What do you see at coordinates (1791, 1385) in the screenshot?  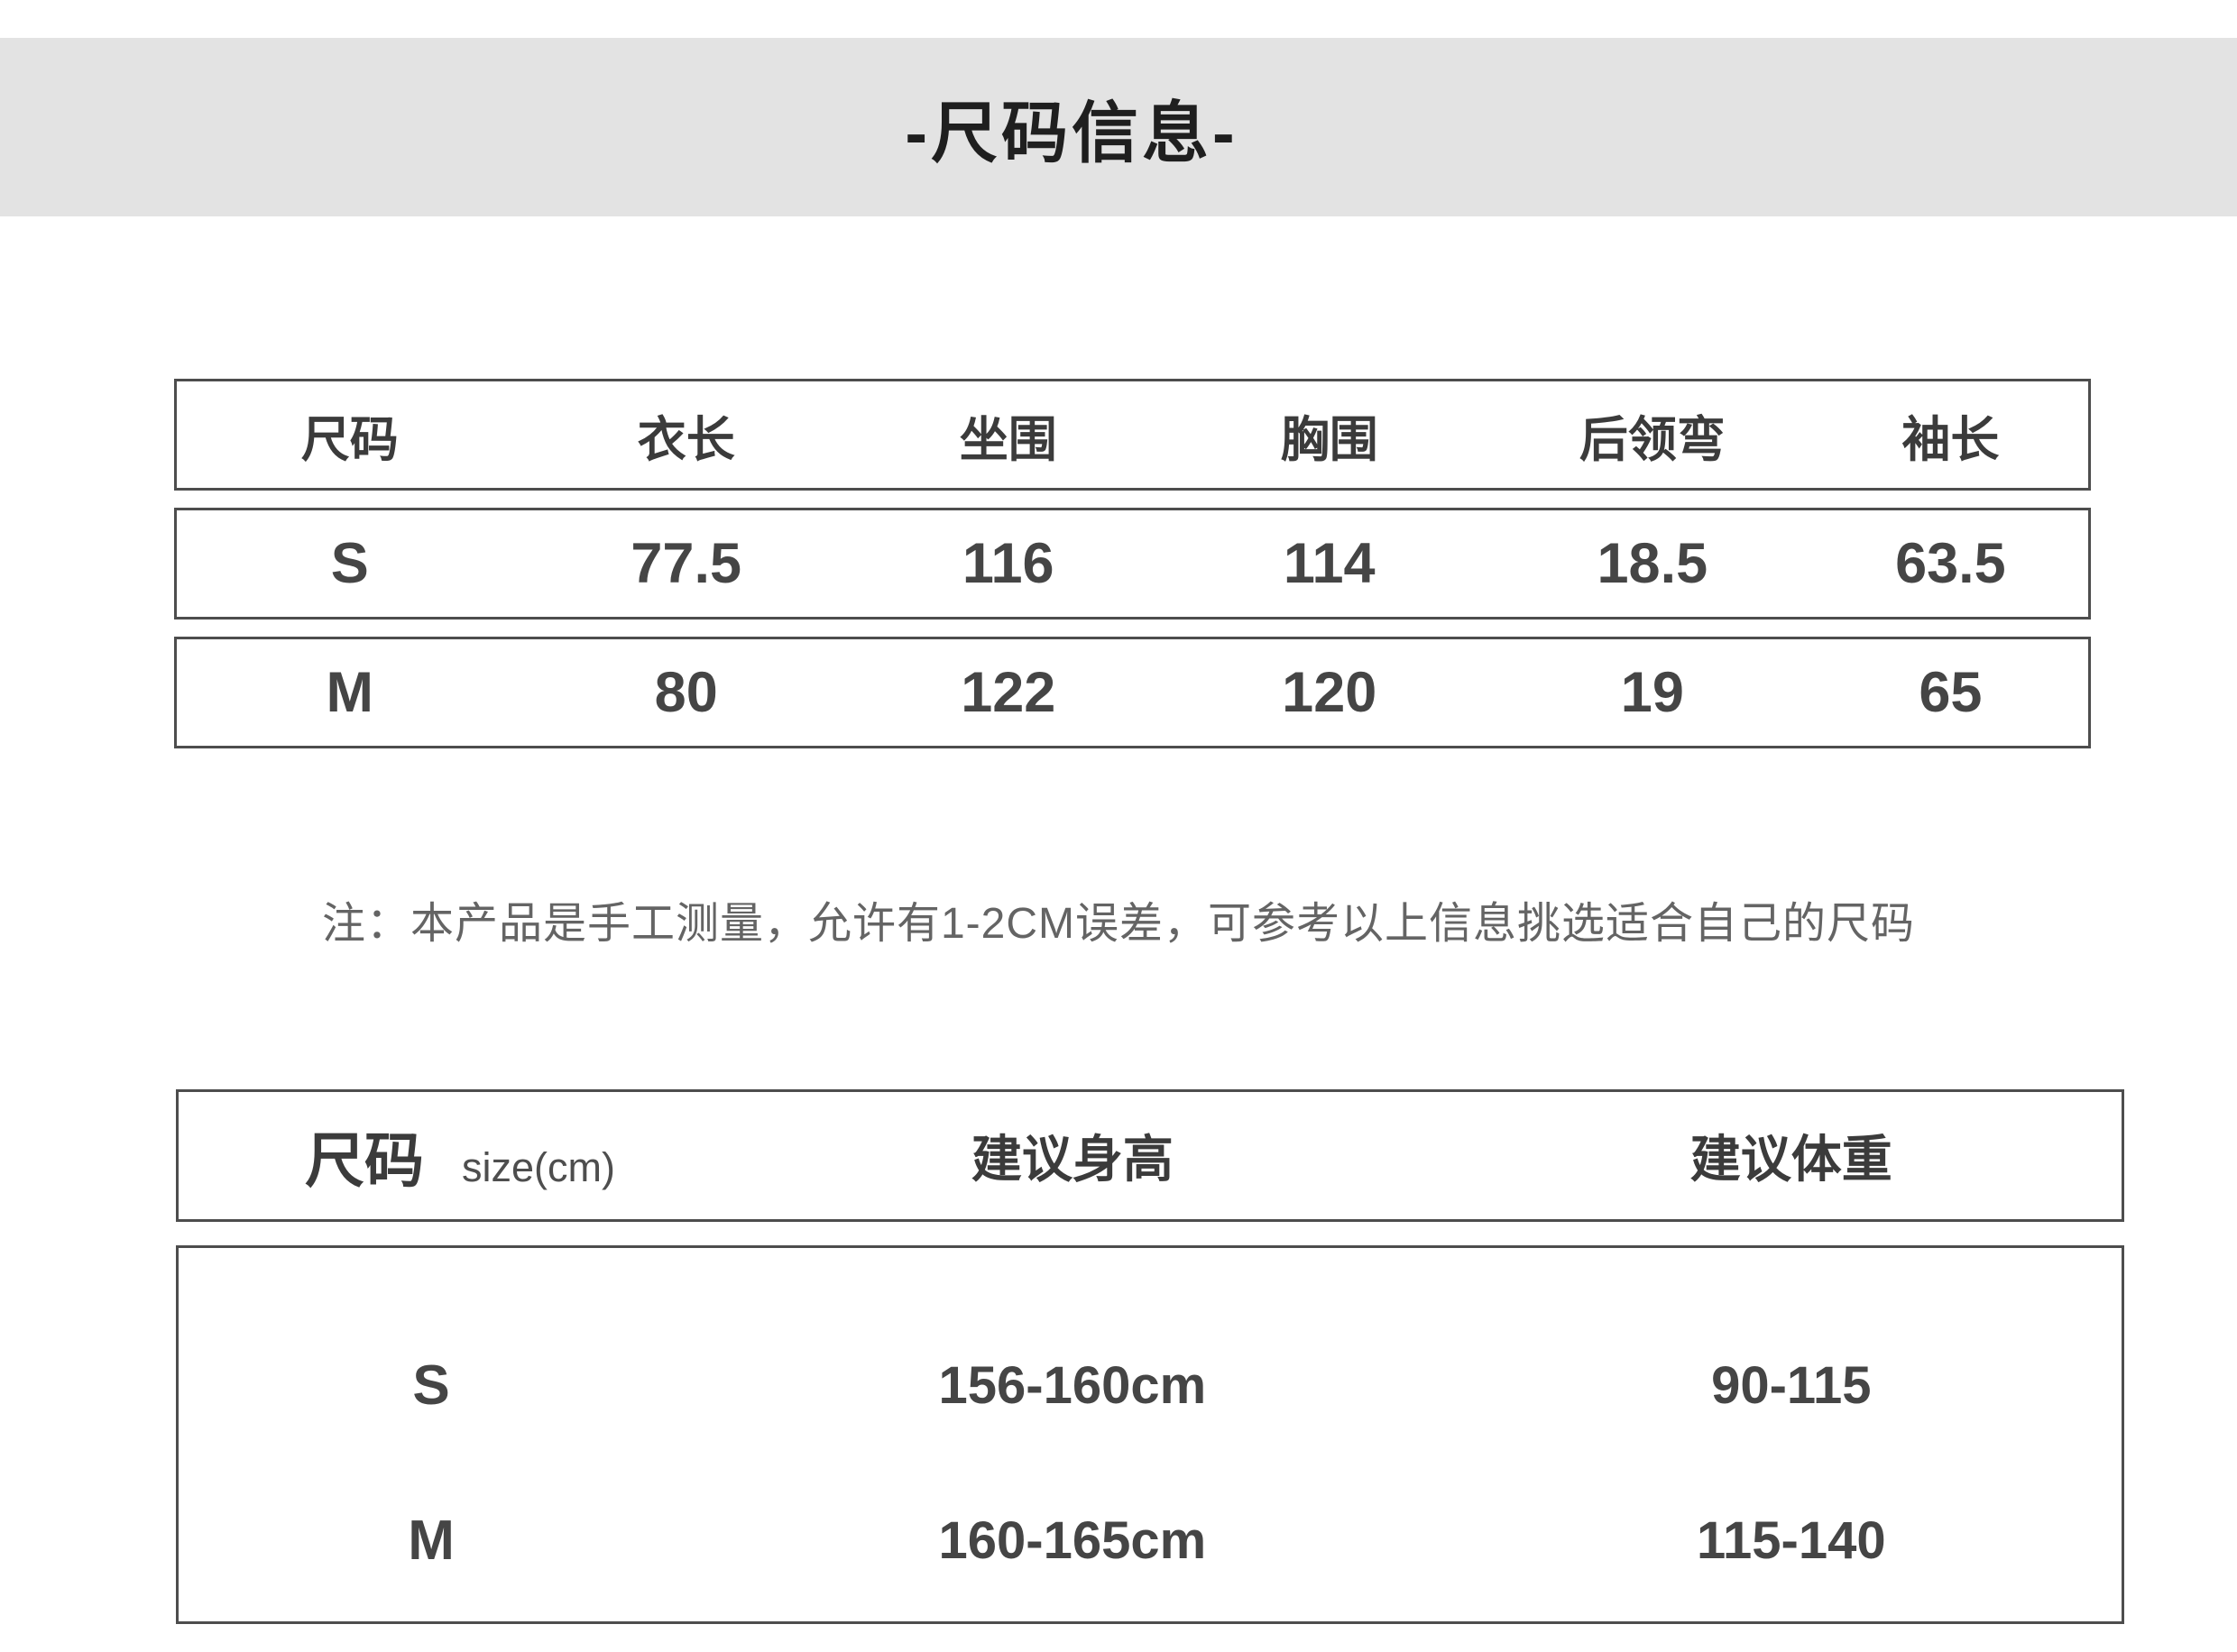 I see `cell-suggested-weight: 90-115` at bounding box center [1791, 1385].